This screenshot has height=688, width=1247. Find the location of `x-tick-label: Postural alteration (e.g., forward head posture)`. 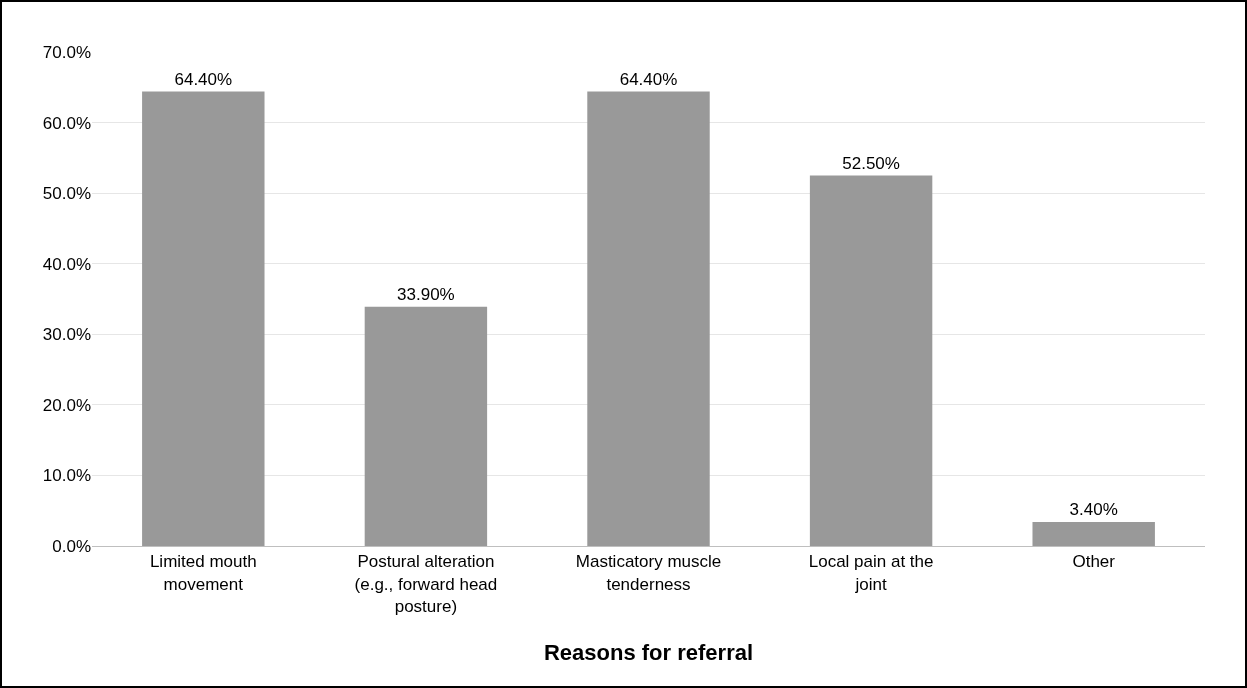

x-tick-label: Postural alteration (e.g., forward head posture) is located at coordinates (426, 584).